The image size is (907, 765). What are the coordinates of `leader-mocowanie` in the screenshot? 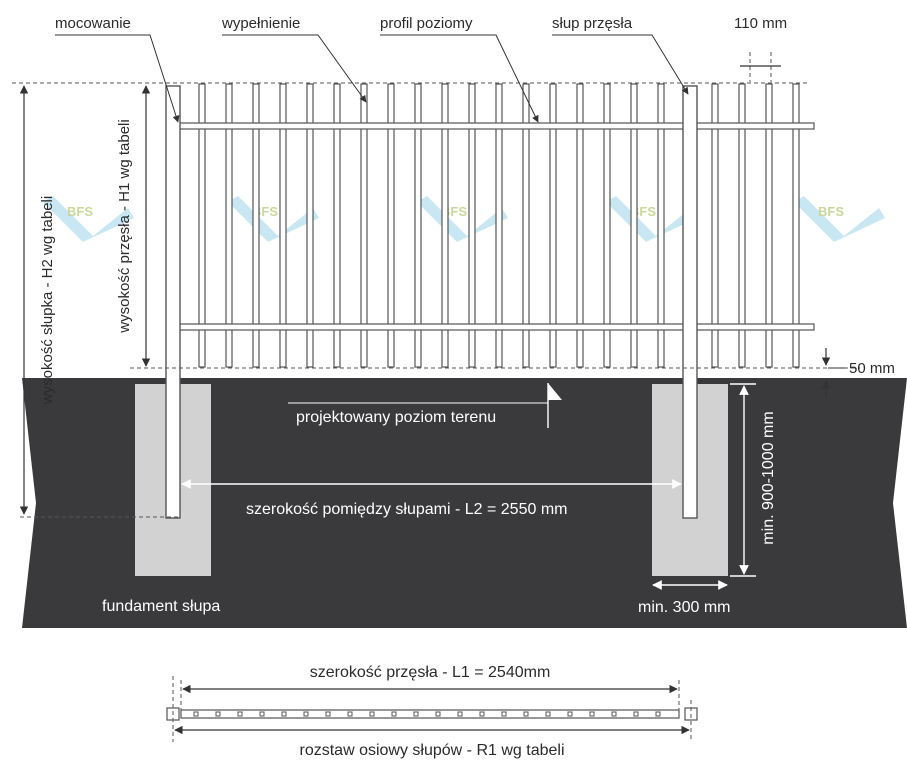 It's located at (117, 78).